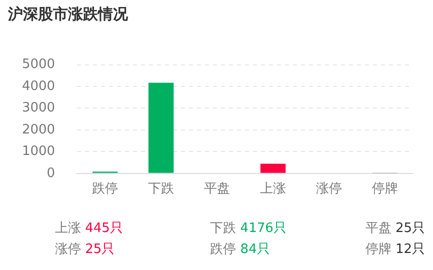 This screenshot has width=433, height=270. What do you see at coordinates (51, 173) in the screenshot?
I see `y-tick-label: 0` at bounding box center [51, 173].